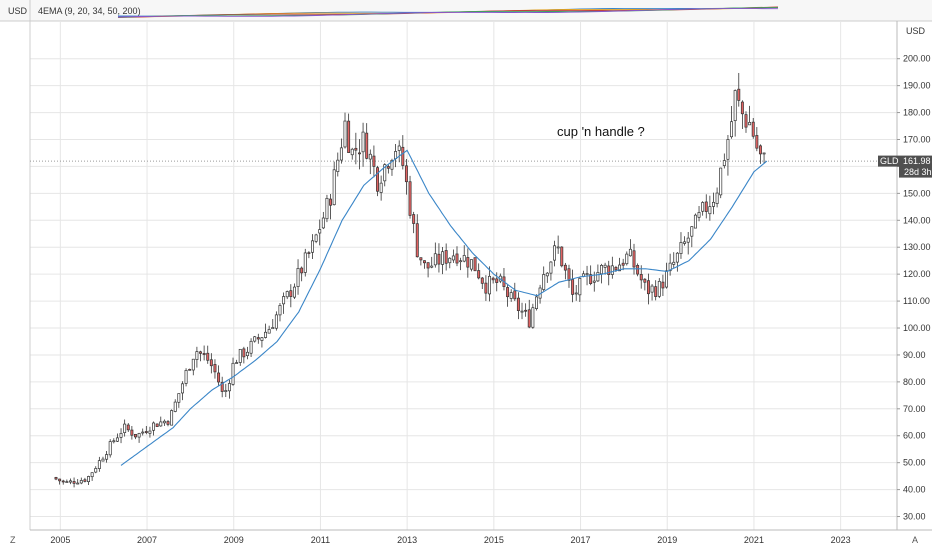 The height and width of the screenshot is (550, 932). What do you see at coordinates (888, 161) in the screenshot?
I see `symbol-tag-bg` at bounding box center [888, 161].